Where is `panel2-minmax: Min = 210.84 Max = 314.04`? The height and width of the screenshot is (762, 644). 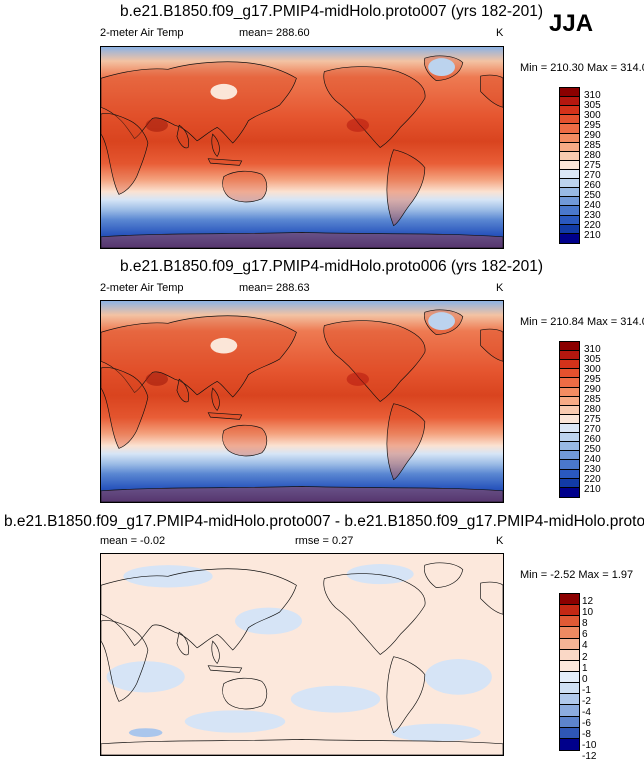 panel2-minmax: Min = 210.84 Max = 314.04 is located at coordinates (582, 322).